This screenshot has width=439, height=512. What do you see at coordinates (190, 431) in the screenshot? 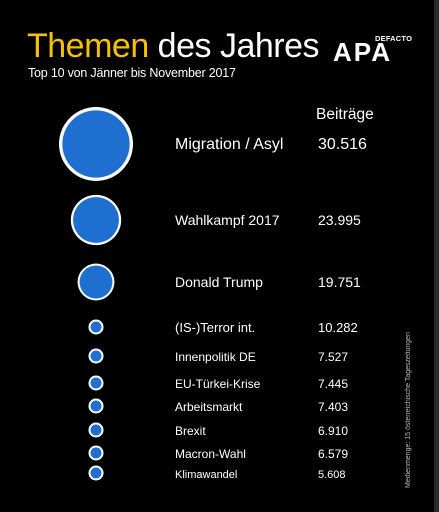
I see `category-label: Brexit` at bounding box center [190, 431].